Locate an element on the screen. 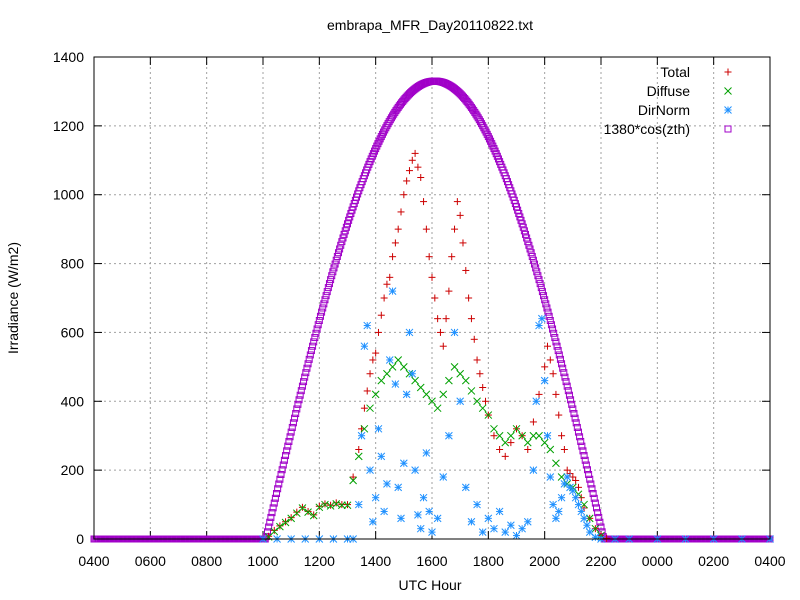 The width and height of the screenshot is (800, 600). y-tick-label: 1200 is located at coordinates (68, 126).